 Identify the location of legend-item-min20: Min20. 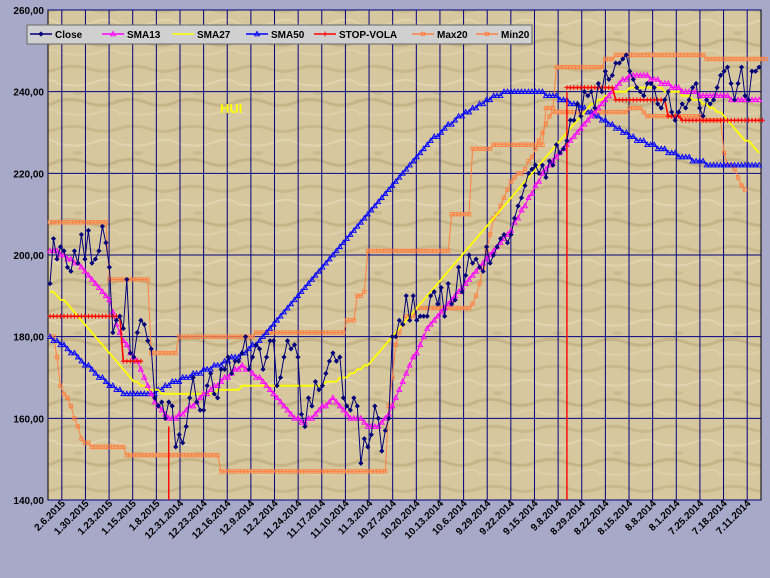
(503, 35).